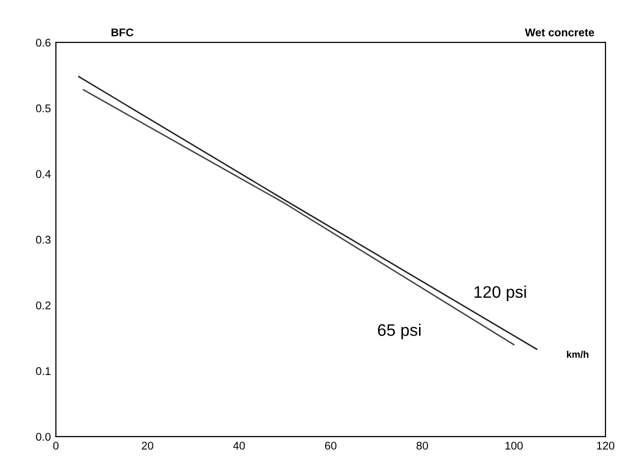 The width and height of the screenshot is (621, 472). What do you see at coordinates (422, 446) in the screenshot?
I see `x-tick-label: 80` at bounding box center [422, 446].